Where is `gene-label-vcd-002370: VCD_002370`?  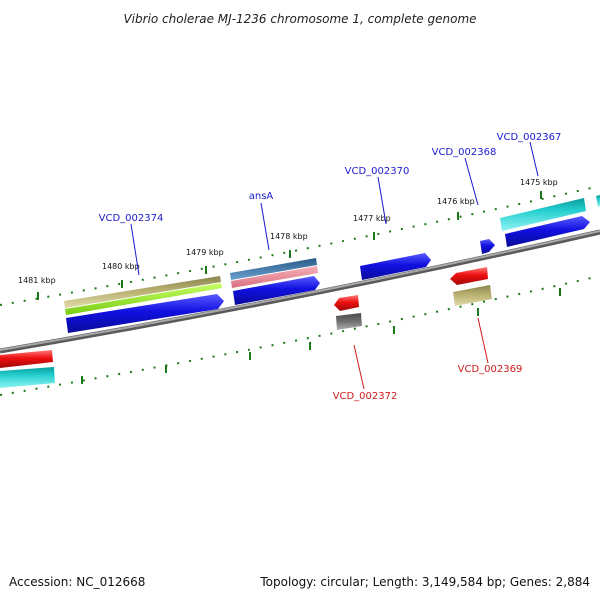
gene-label-vcd-002370: VCD_002370 is located at coordinates (377, 195).